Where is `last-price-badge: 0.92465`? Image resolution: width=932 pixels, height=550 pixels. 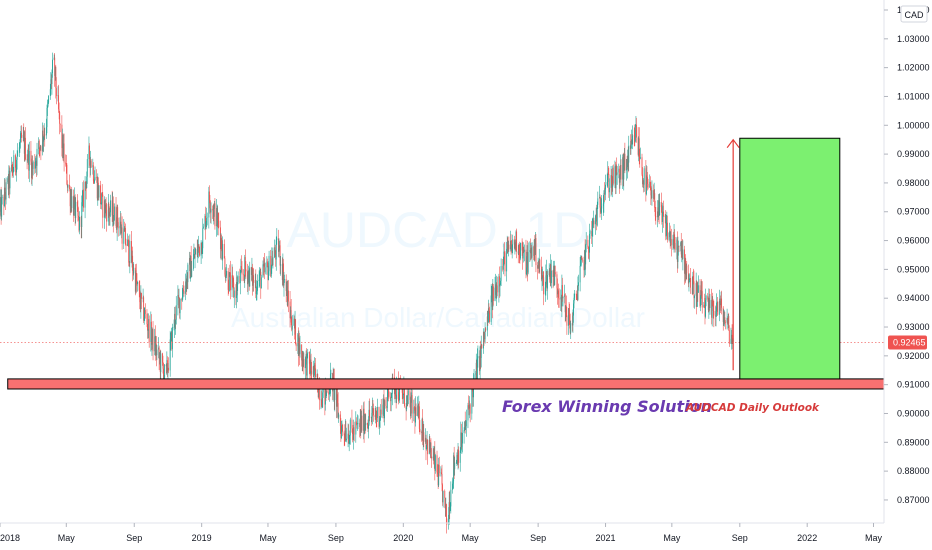 last-price-badge: 0.92465 is located at coordinates (907, 342).